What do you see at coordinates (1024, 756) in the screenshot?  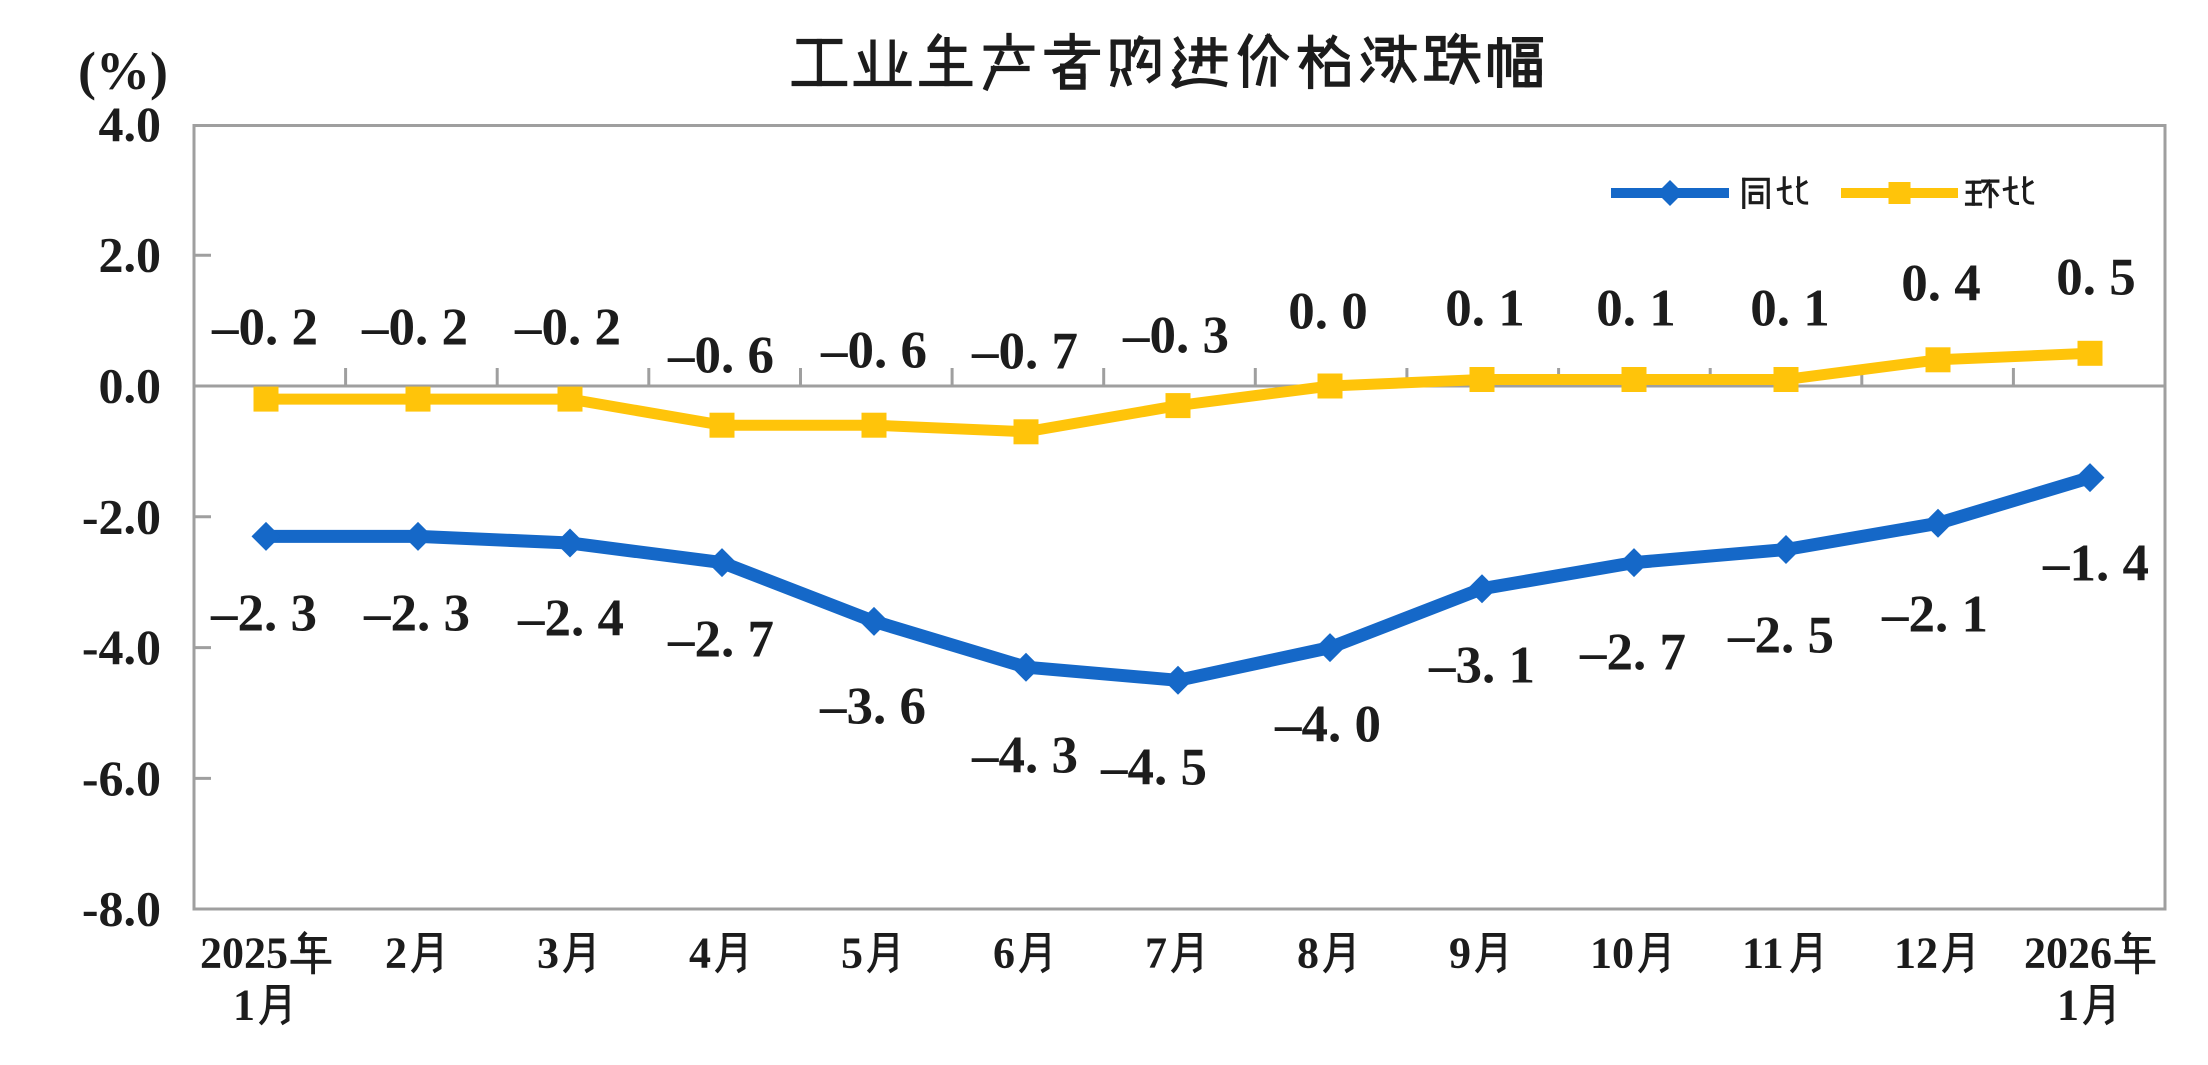 I see `svg-text: –4. 3` at bounding box center [1024, 756].